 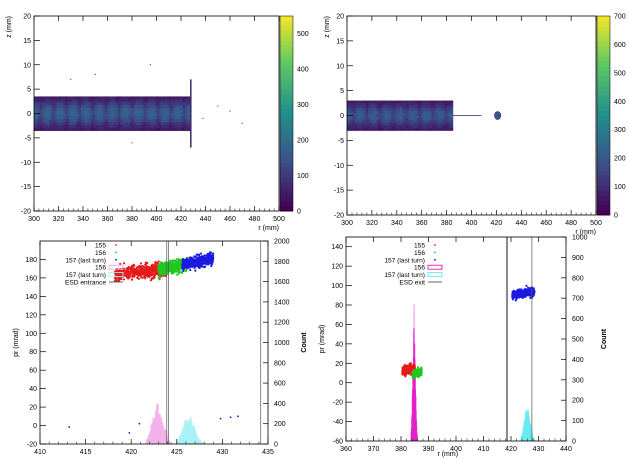 What do you see at coordinates (596, 223) in the screenshot?
I see `x-tick-label: 500` at bounding box center [596, 223].